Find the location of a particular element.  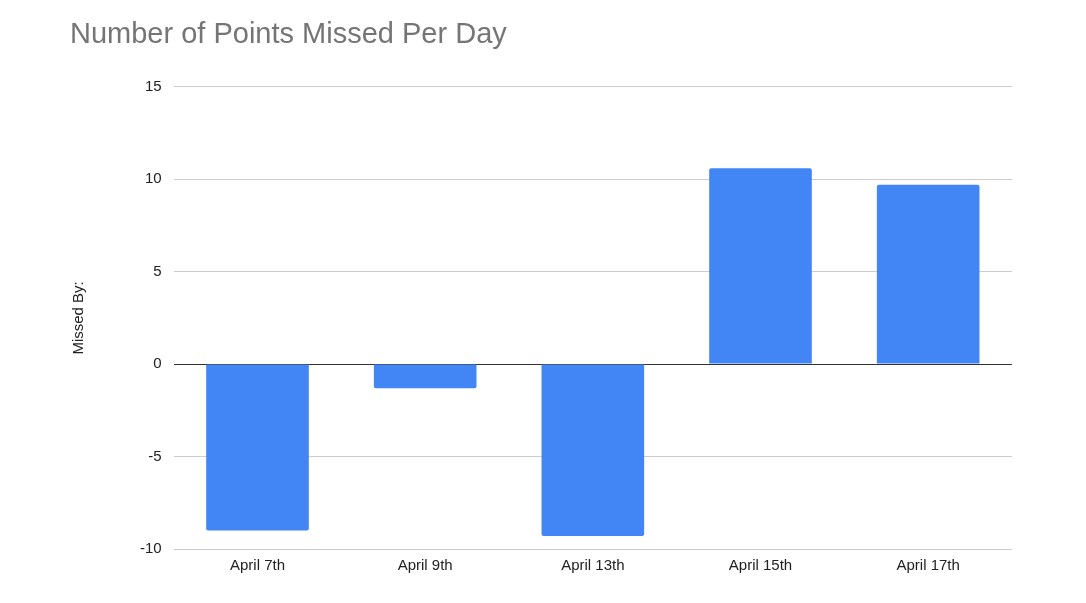

y-tick-label: -5 is located at coordinates (155, 455).